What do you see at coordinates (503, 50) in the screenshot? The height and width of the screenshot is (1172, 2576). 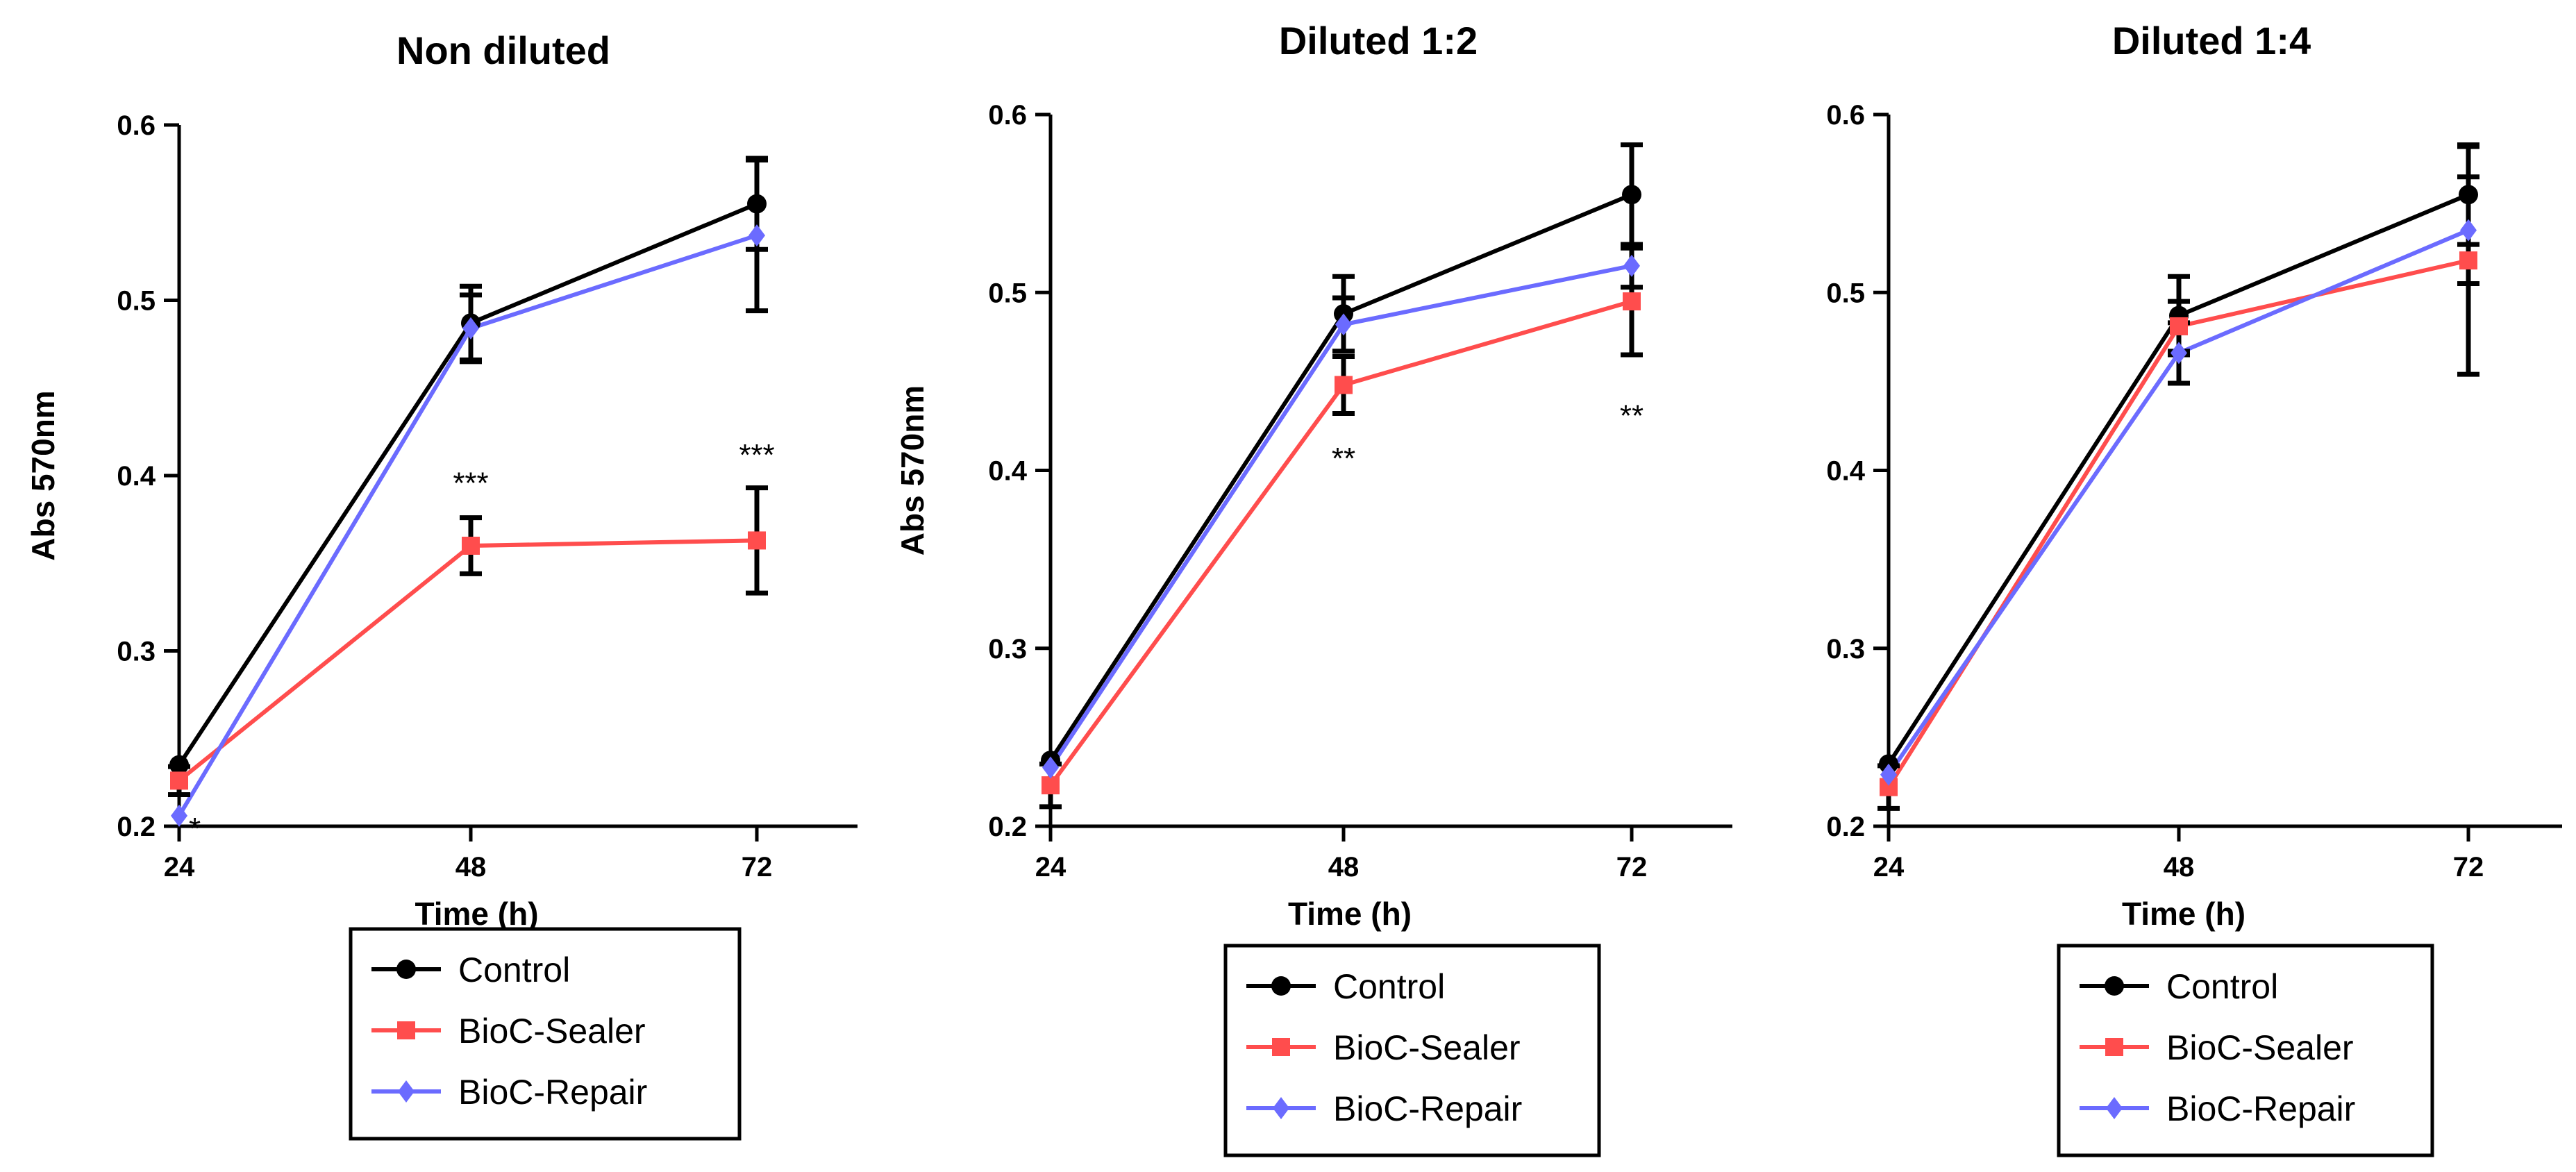 I see `chart-title: Non diluted` at bounding box center [503, 50].